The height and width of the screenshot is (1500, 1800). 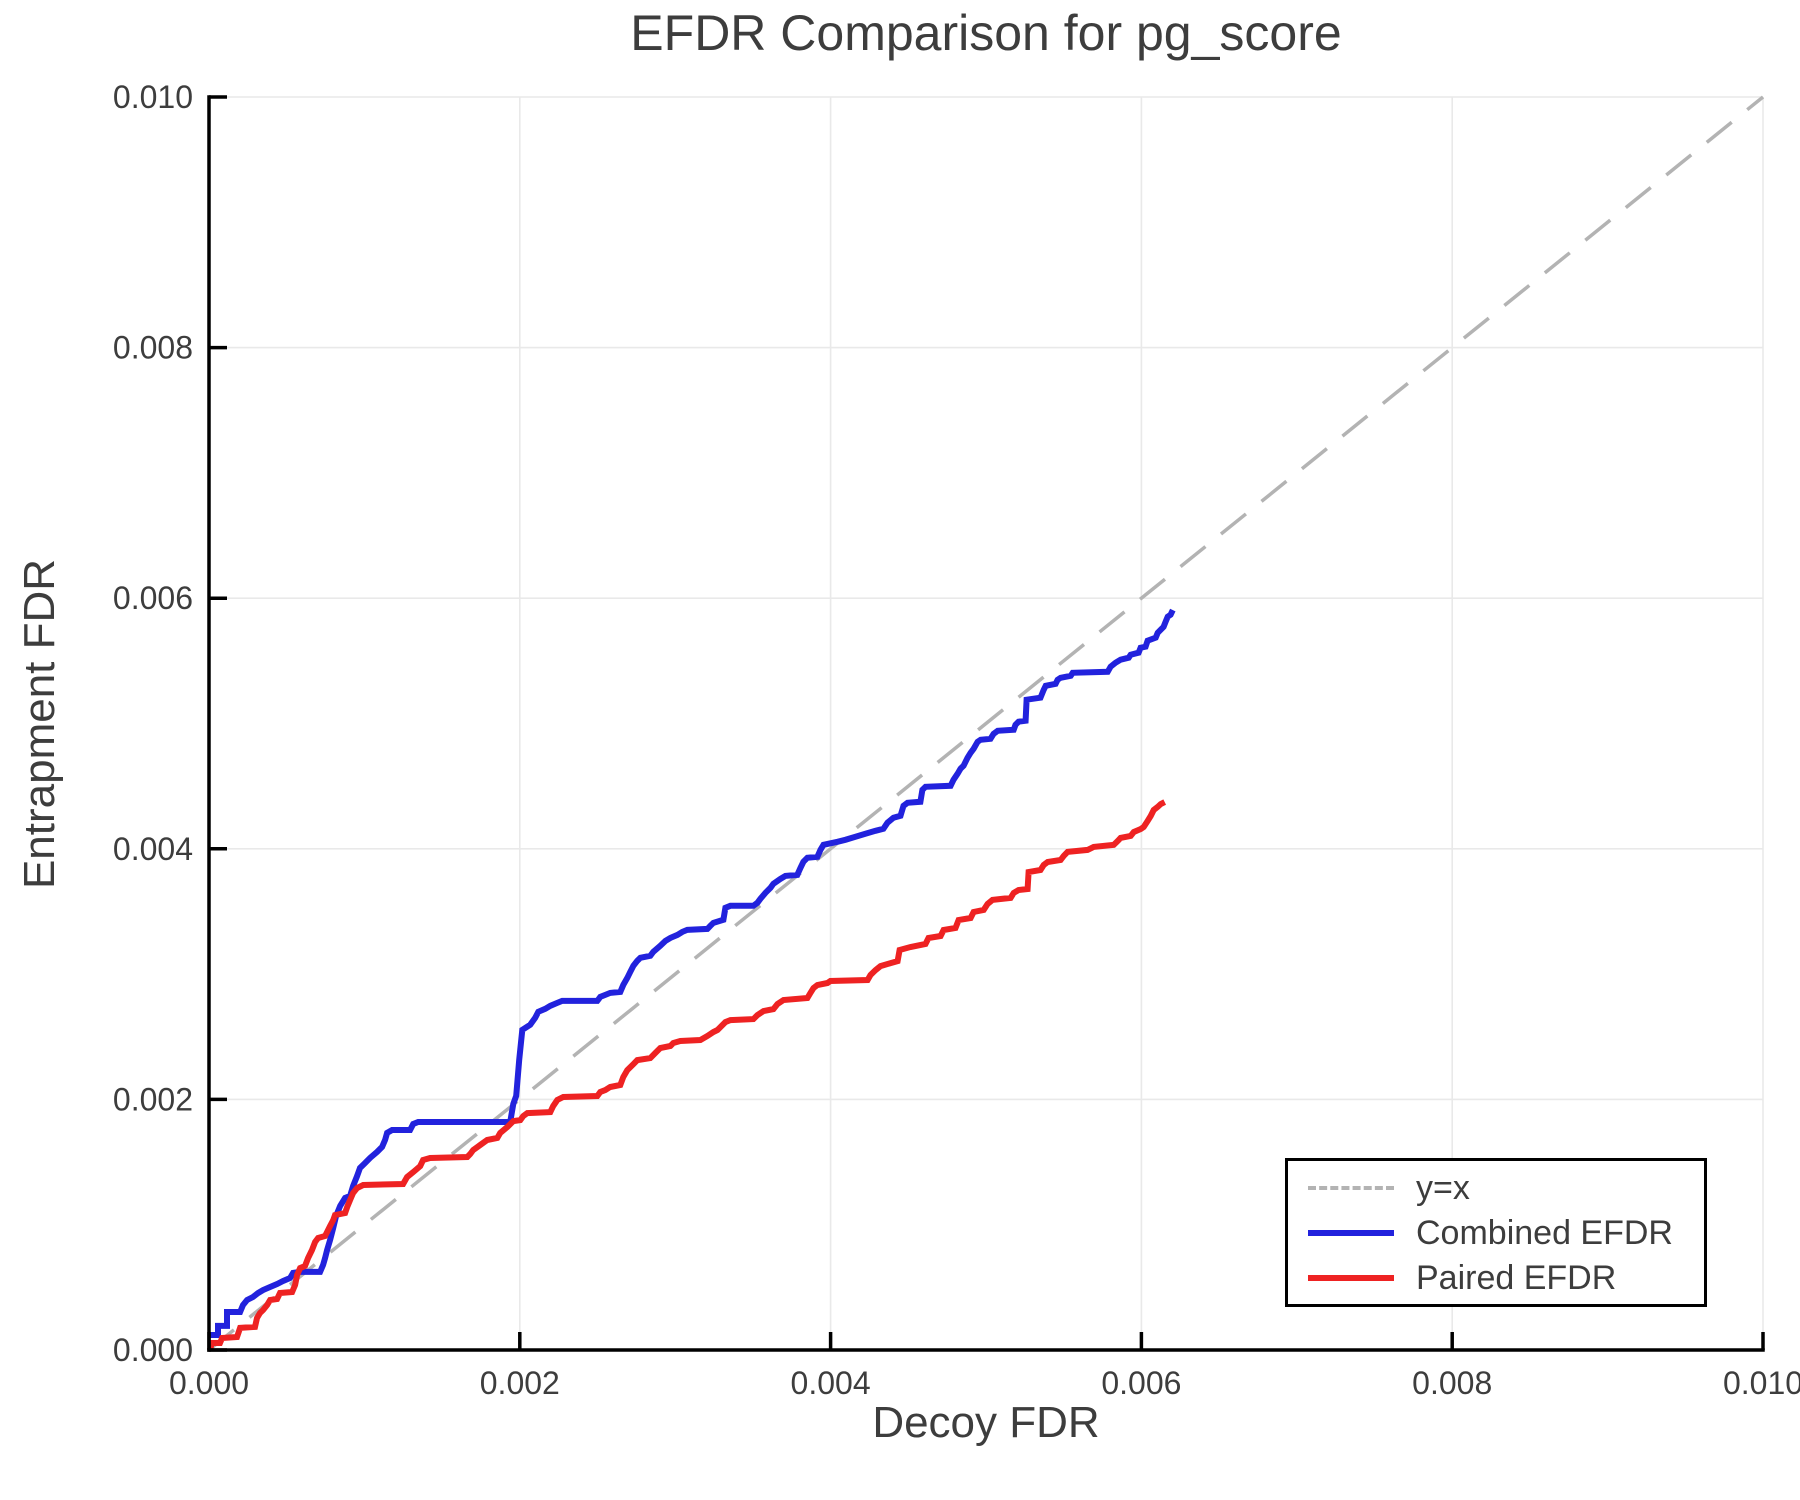 I want to click on legend-label-paired-efdr: Paired EFDR, so click(x=1516, y=1277).